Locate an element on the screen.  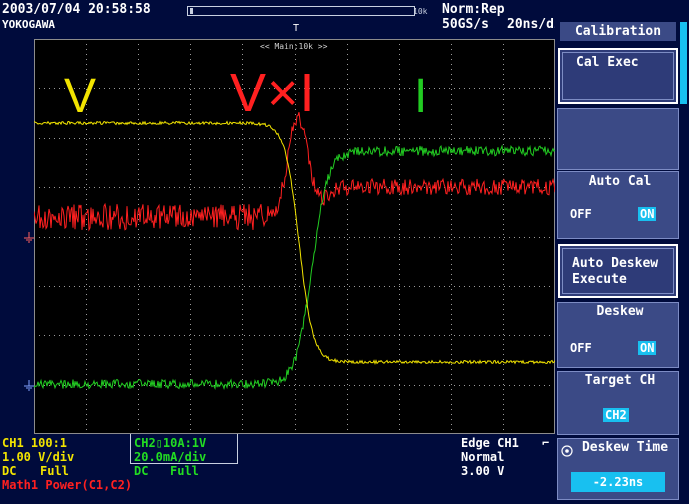
target-ch-label: Target CH is located at coordinates (620, 380).